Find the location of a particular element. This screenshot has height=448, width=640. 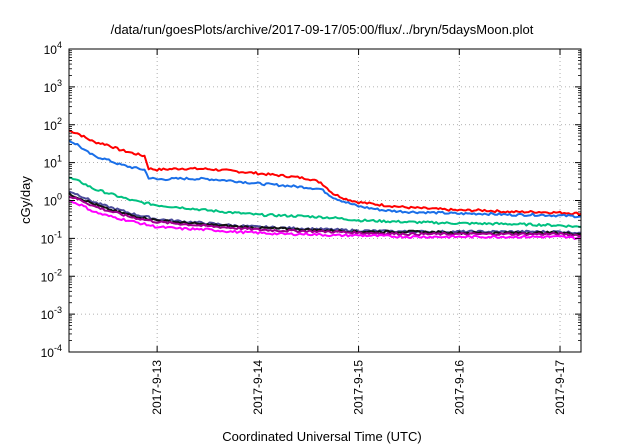

y-tick-label: 10⁻⁴ is located at coordinates (51, 351).